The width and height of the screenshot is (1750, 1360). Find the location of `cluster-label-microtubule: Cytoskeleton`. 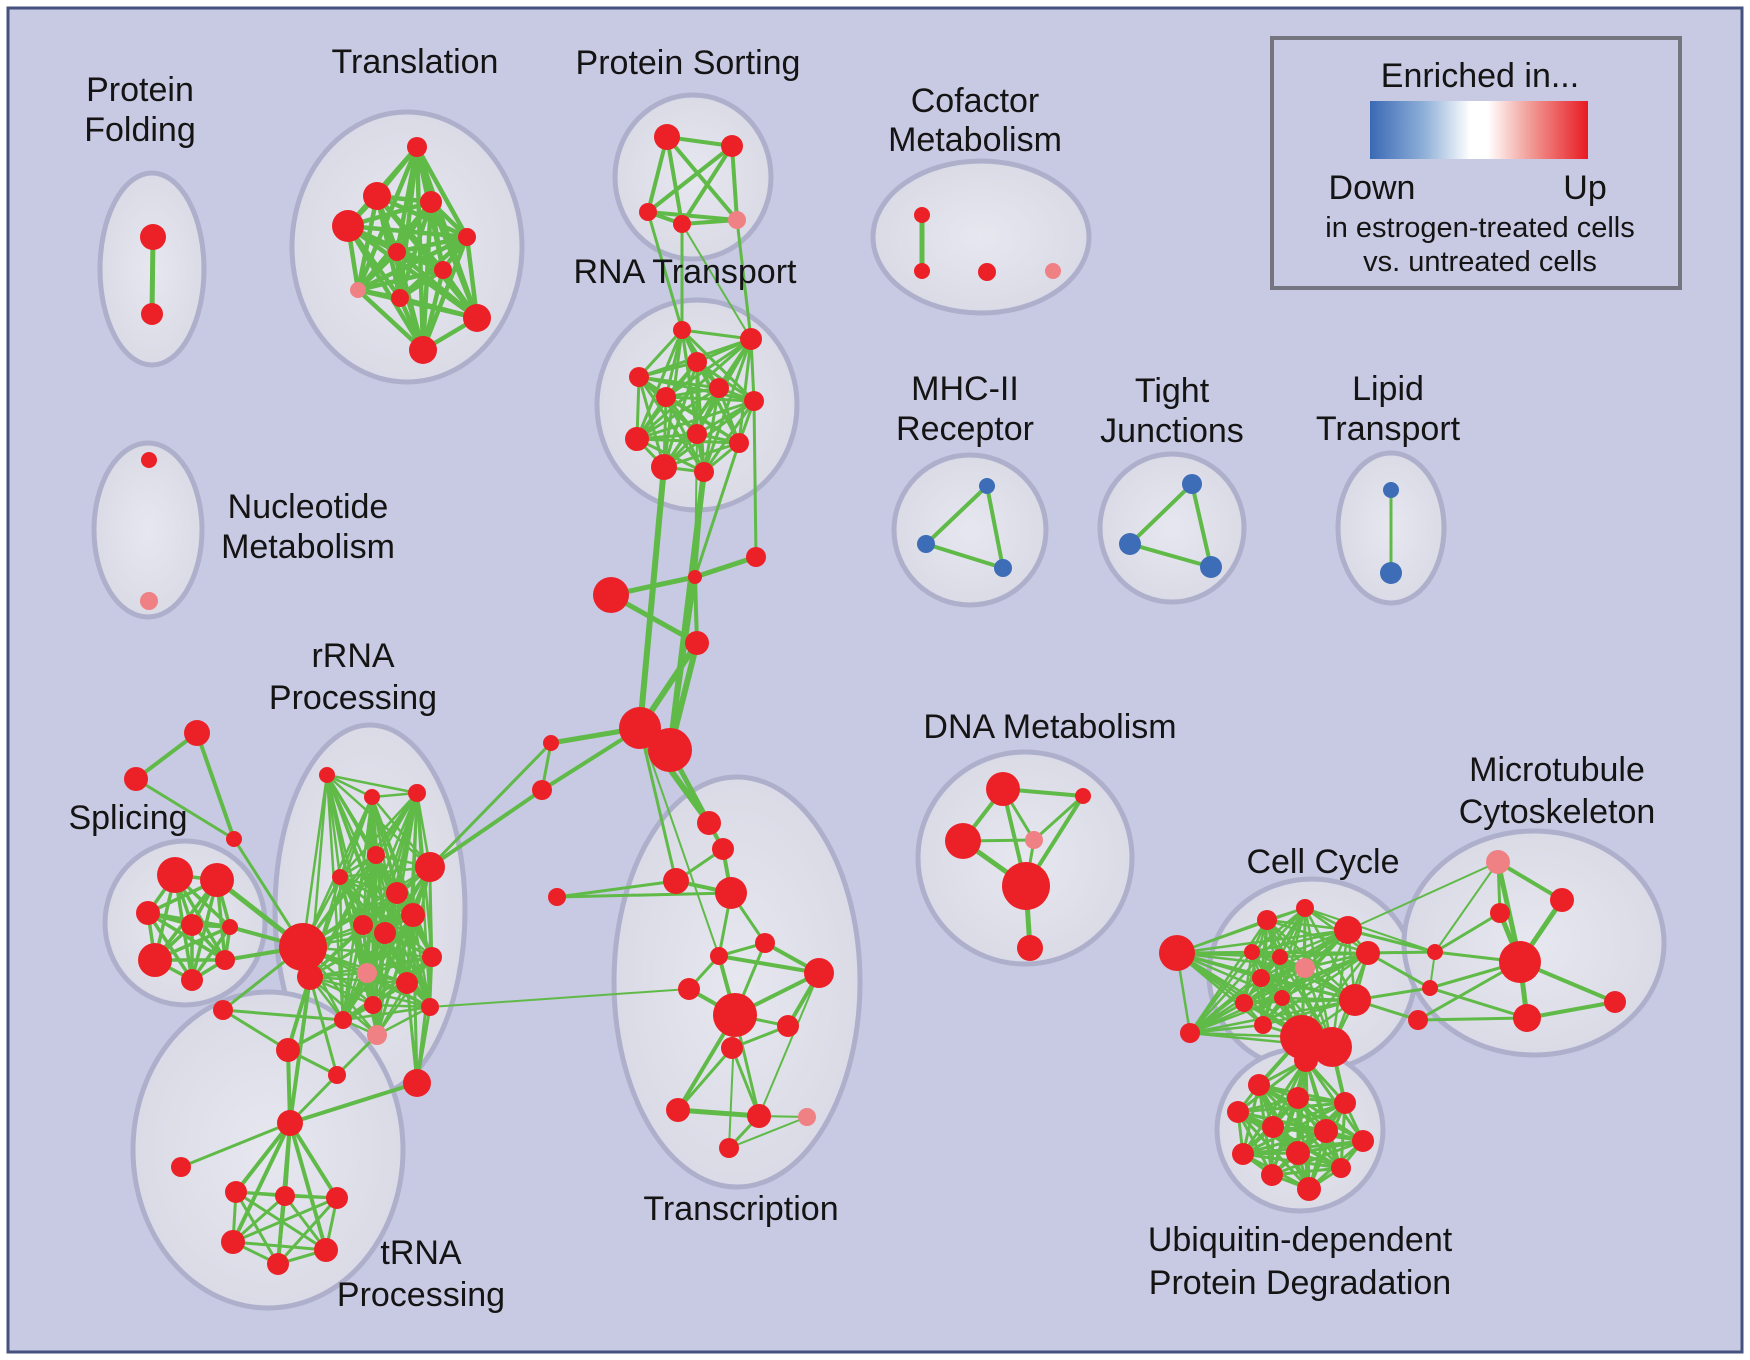

cluster-label-microtubule: Cytoskeleton is located at coordinates (1557, 812).